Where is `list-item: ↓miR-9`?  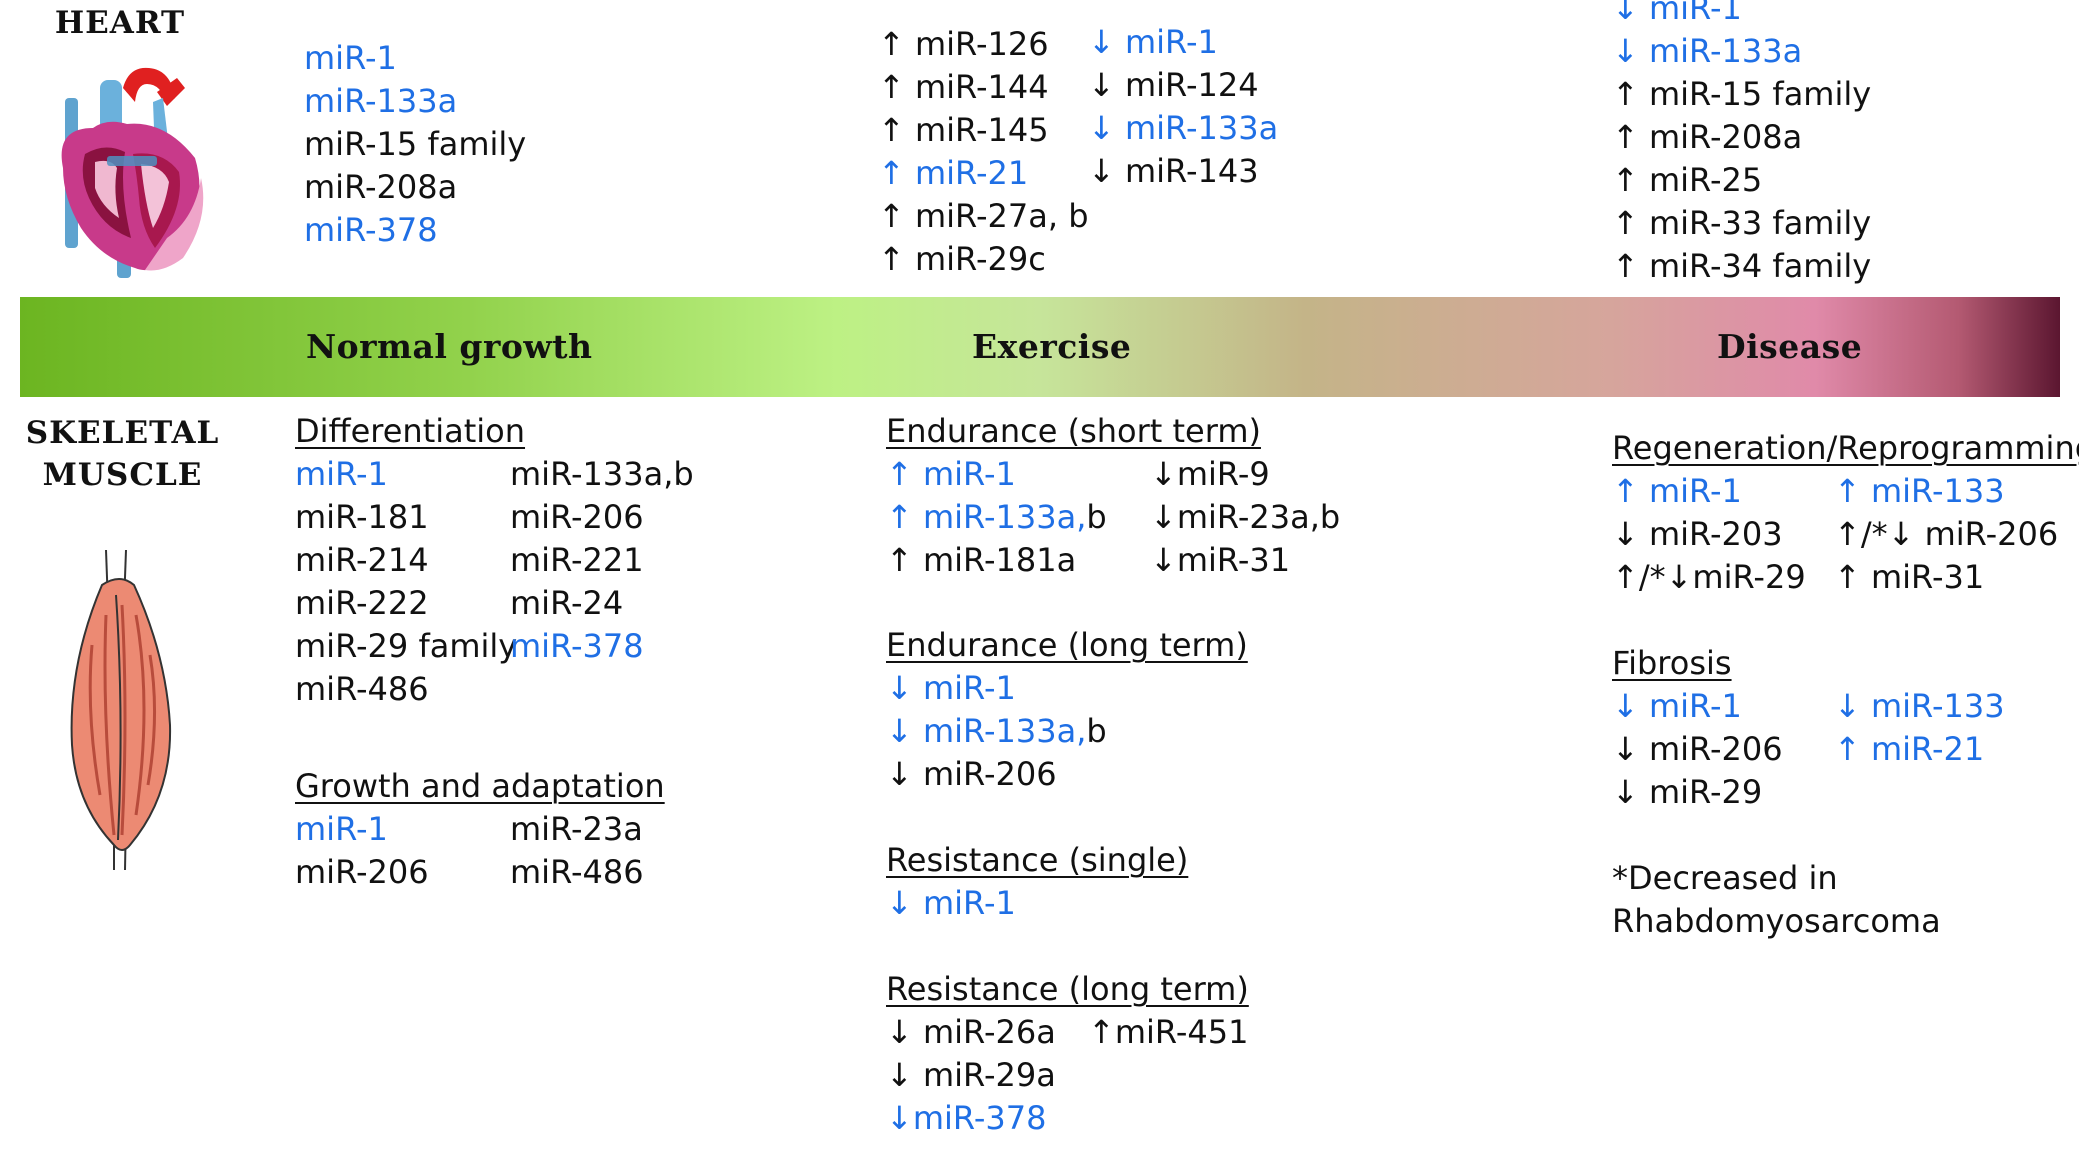
list-item: ↓miR-9 is located at coordinates (1210, 474).